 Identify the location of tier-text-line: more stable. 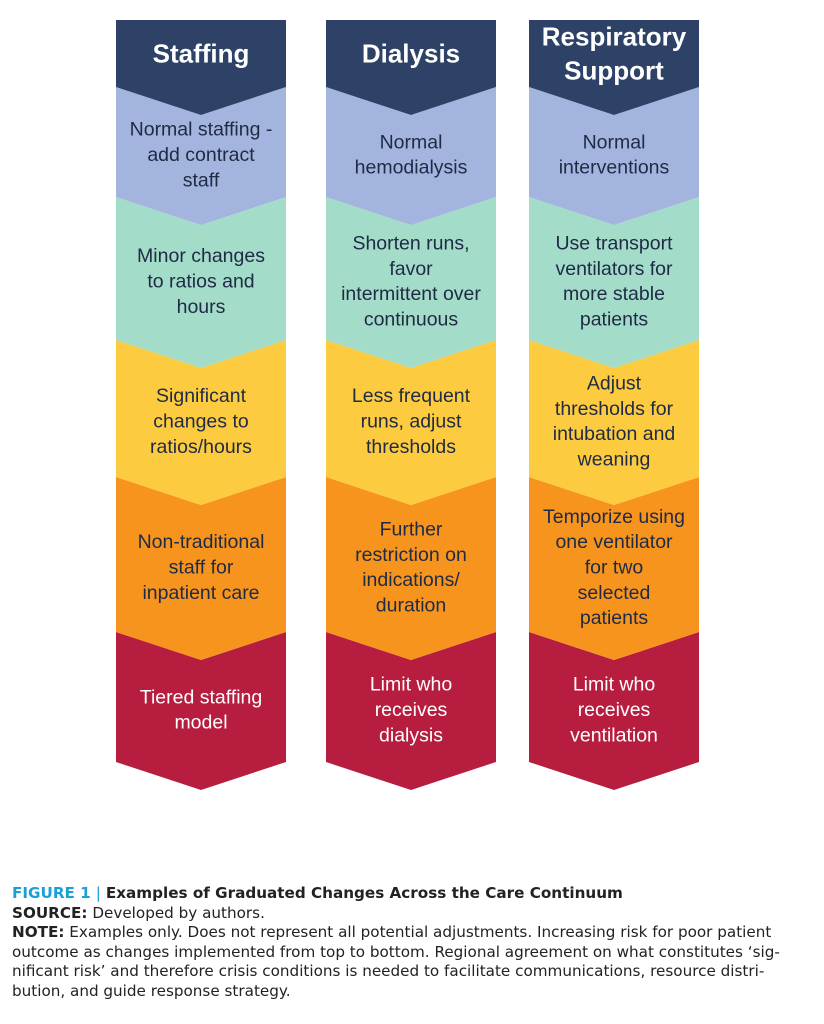
(614, 294).